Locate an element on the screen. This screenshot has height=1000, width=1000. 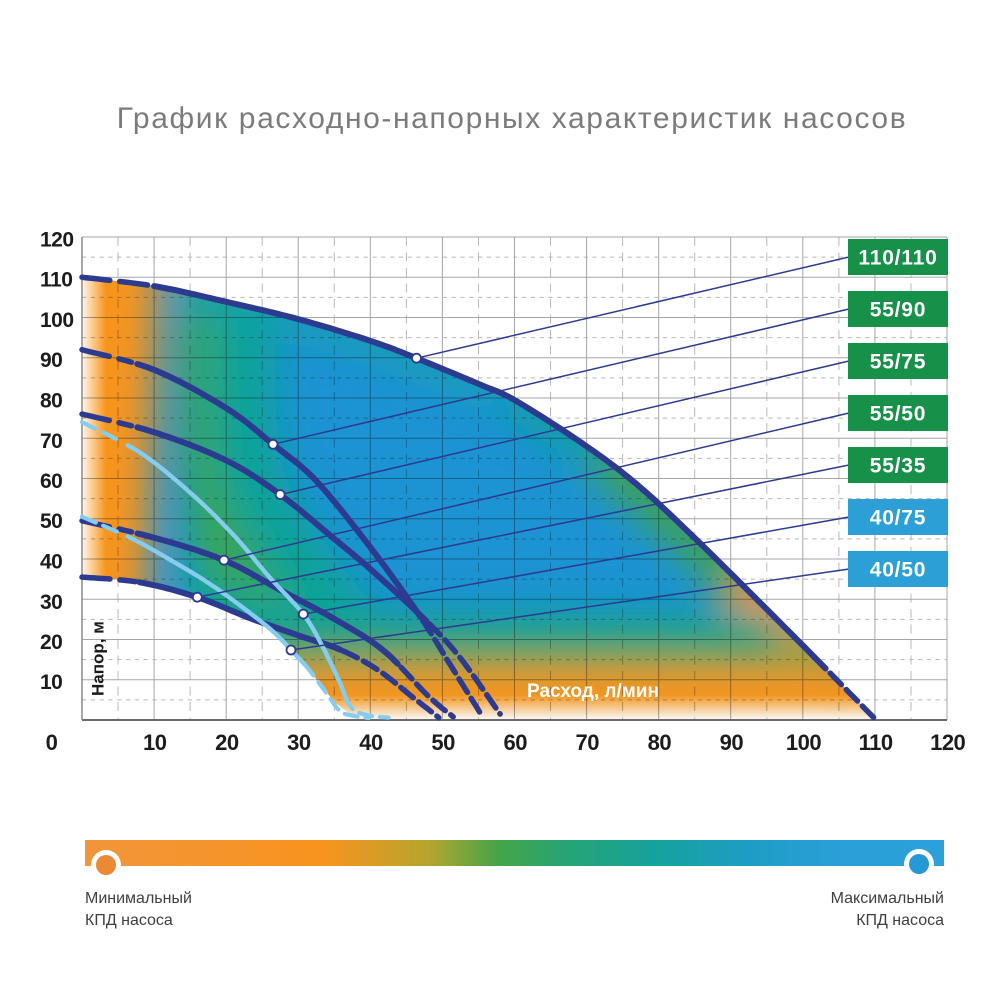
svg-text: 40/50 is located at coordinates (898, 570).